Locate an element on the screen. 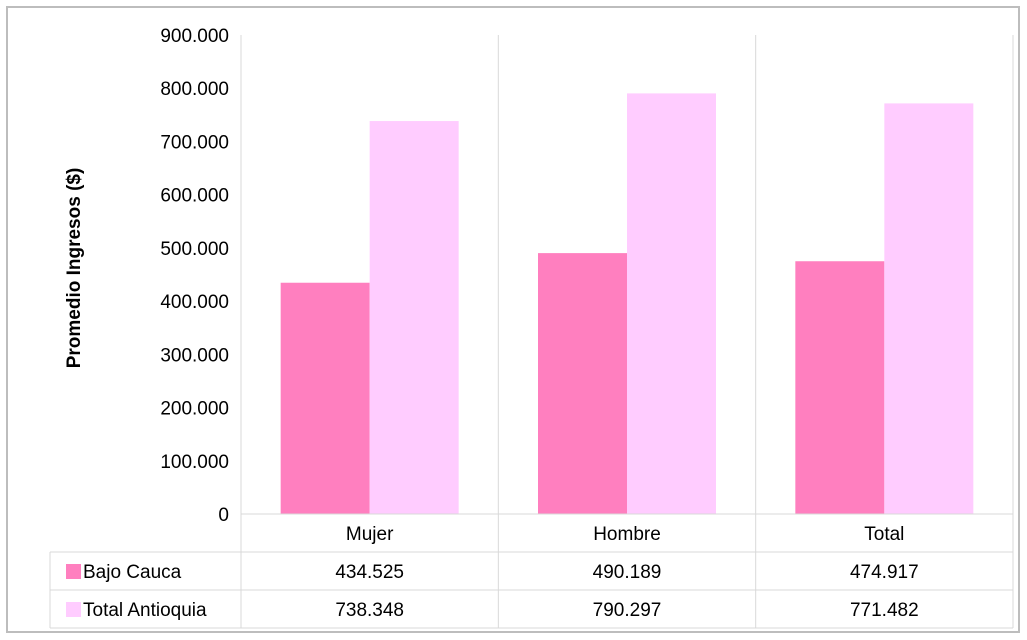  data-label: 474.917 is located at coordinates (884, 572).